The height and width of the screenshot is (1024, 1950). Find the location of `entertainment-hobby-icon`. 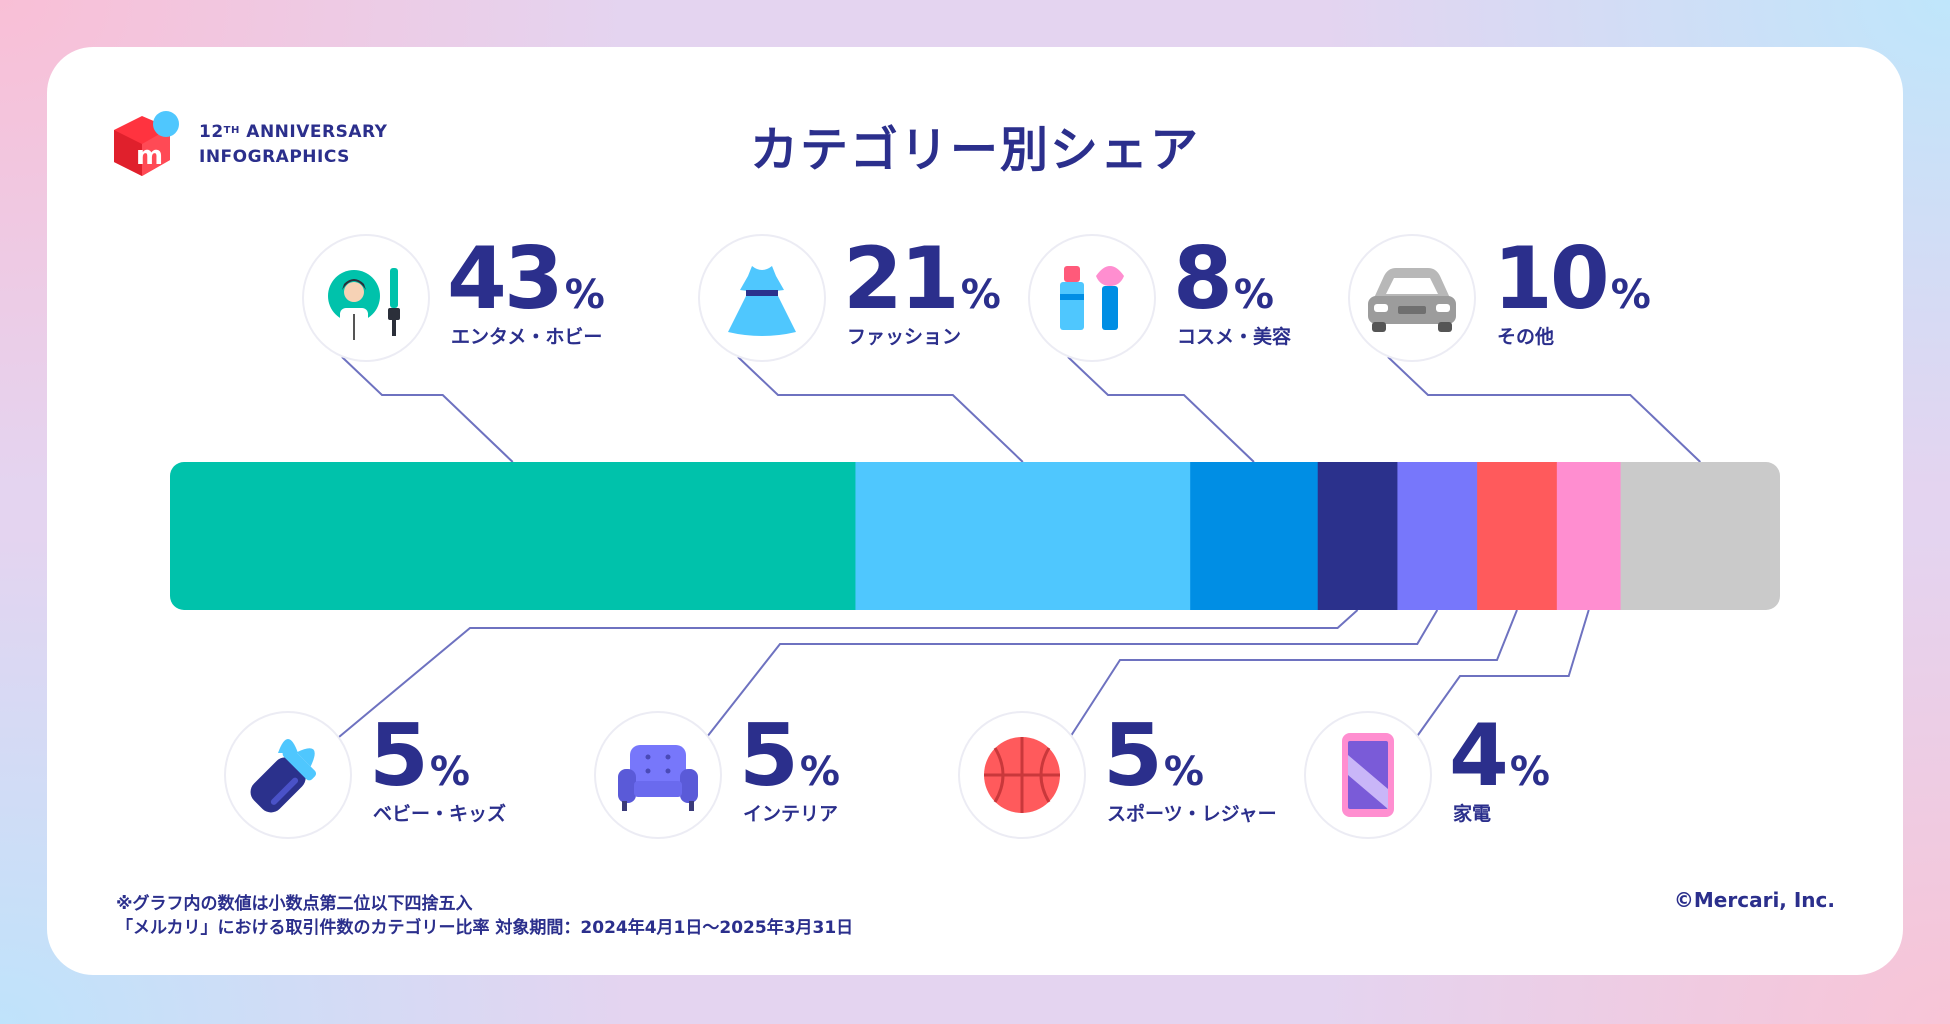

entertainment-hobby-icon is located at coordinates (366, 298).